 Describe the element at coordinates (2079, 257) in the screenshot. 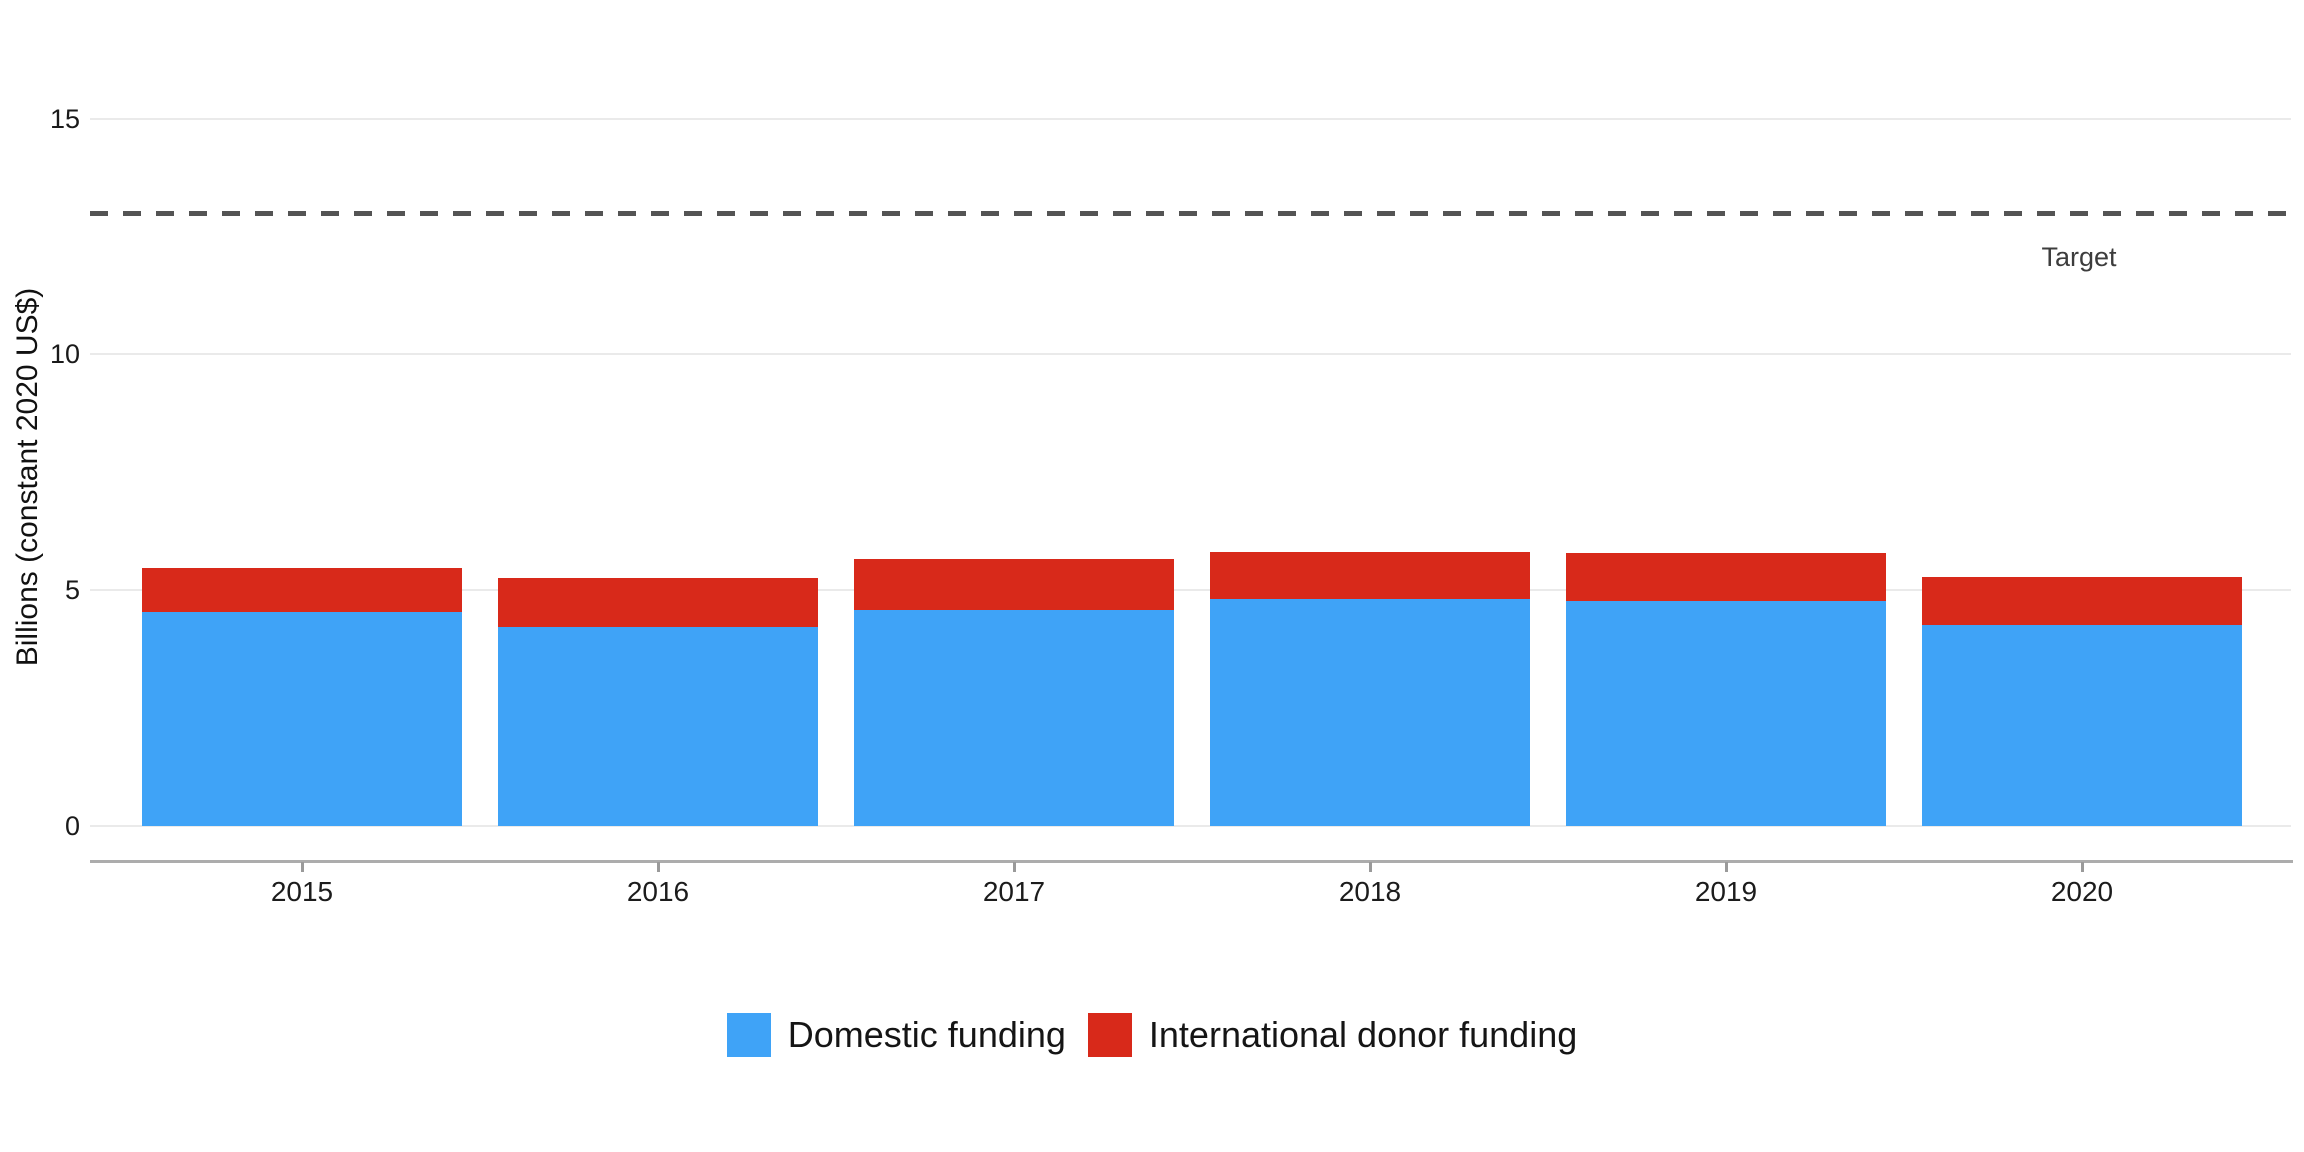

I see `target-line-label: Target` at that location.